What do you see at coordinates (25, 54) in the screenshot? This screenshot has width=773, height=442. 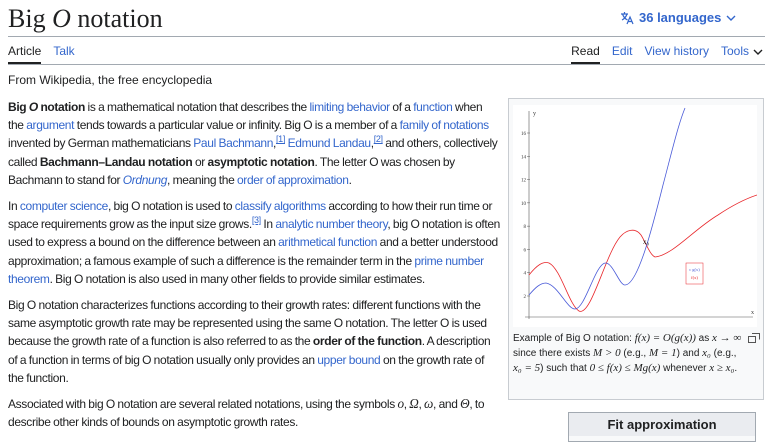 I see `tab: Article` at bounding box center [25, 54].